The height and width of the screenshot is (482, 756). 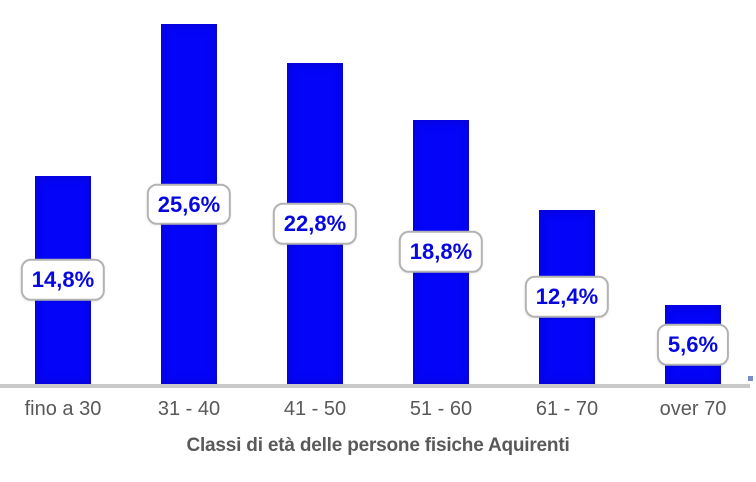 I want to click on value-label: 5,6%, so click(x=693, y=344).